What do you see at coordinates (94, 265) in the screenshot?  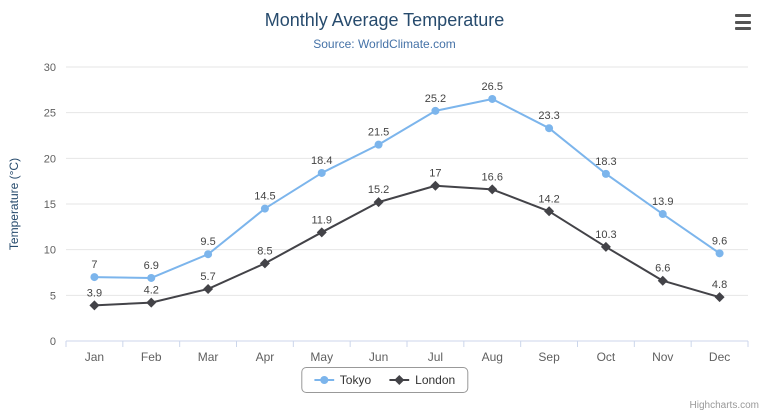 I see `data-label: 7` at bounding box center [94, 265].